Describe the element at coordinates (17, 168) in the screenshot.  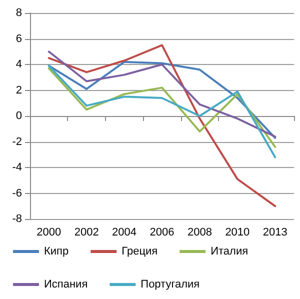
I see `y-tick-label: -4` at that location.